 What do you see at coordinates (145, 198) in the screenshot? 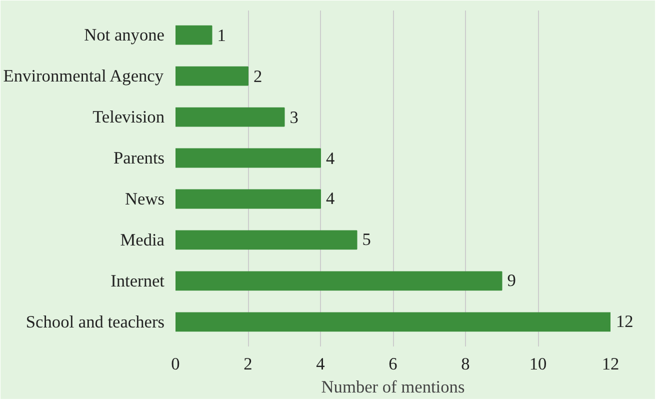
I see `y-tick-label: News` at bounding box center [145, 198].